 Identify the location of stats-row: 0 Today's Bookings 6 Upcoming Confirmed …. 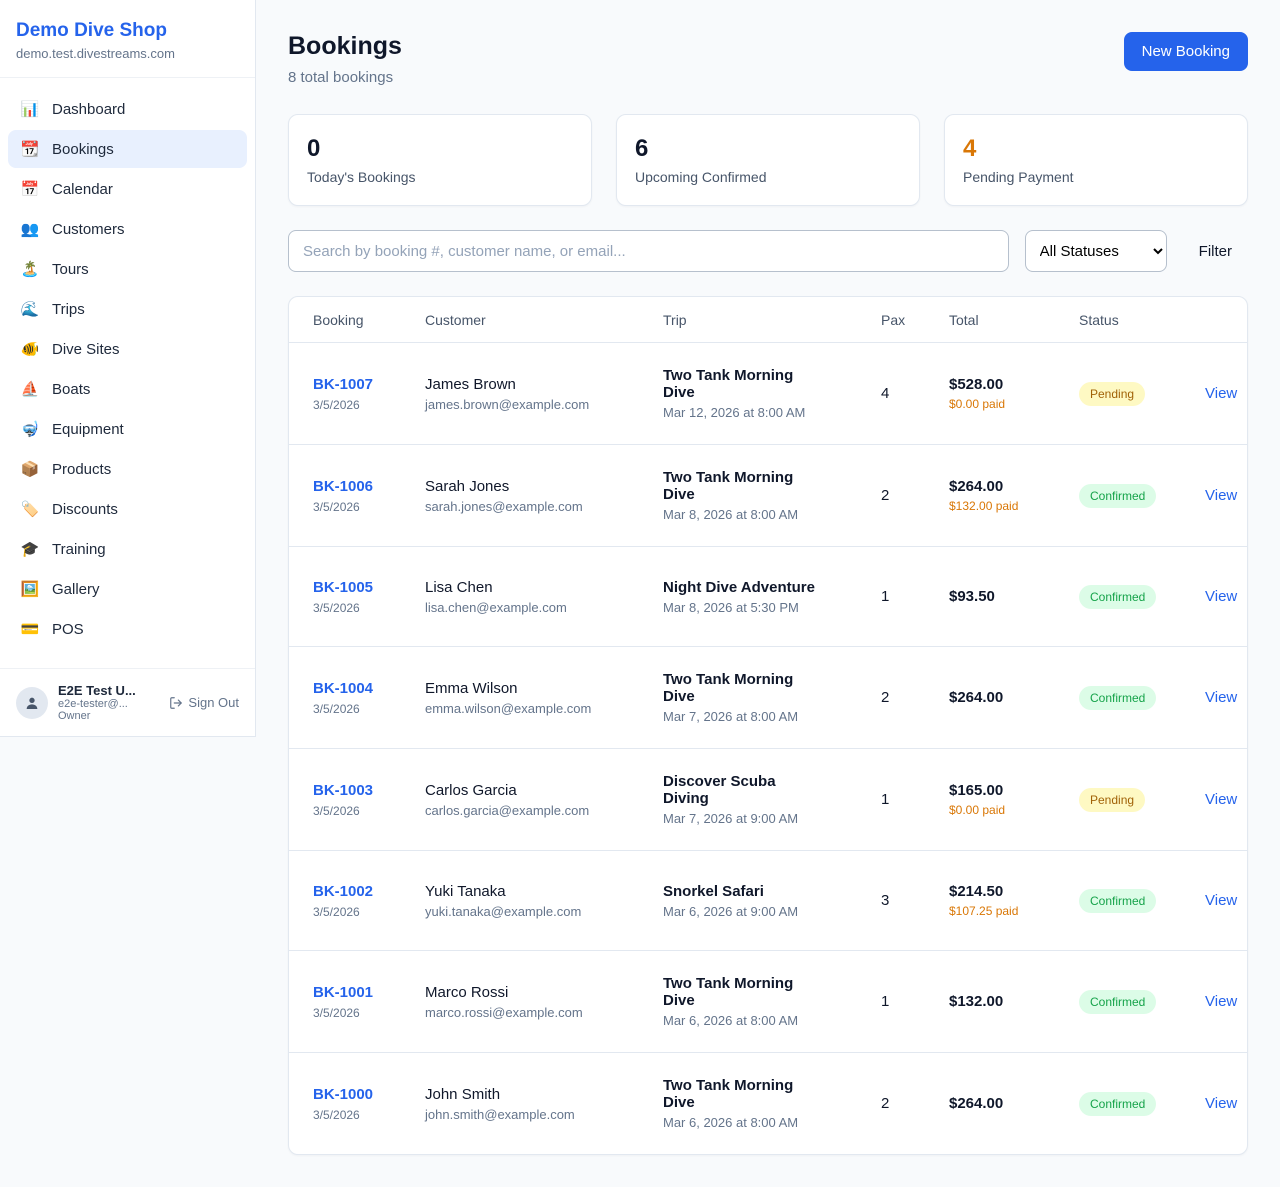
(768, 160).